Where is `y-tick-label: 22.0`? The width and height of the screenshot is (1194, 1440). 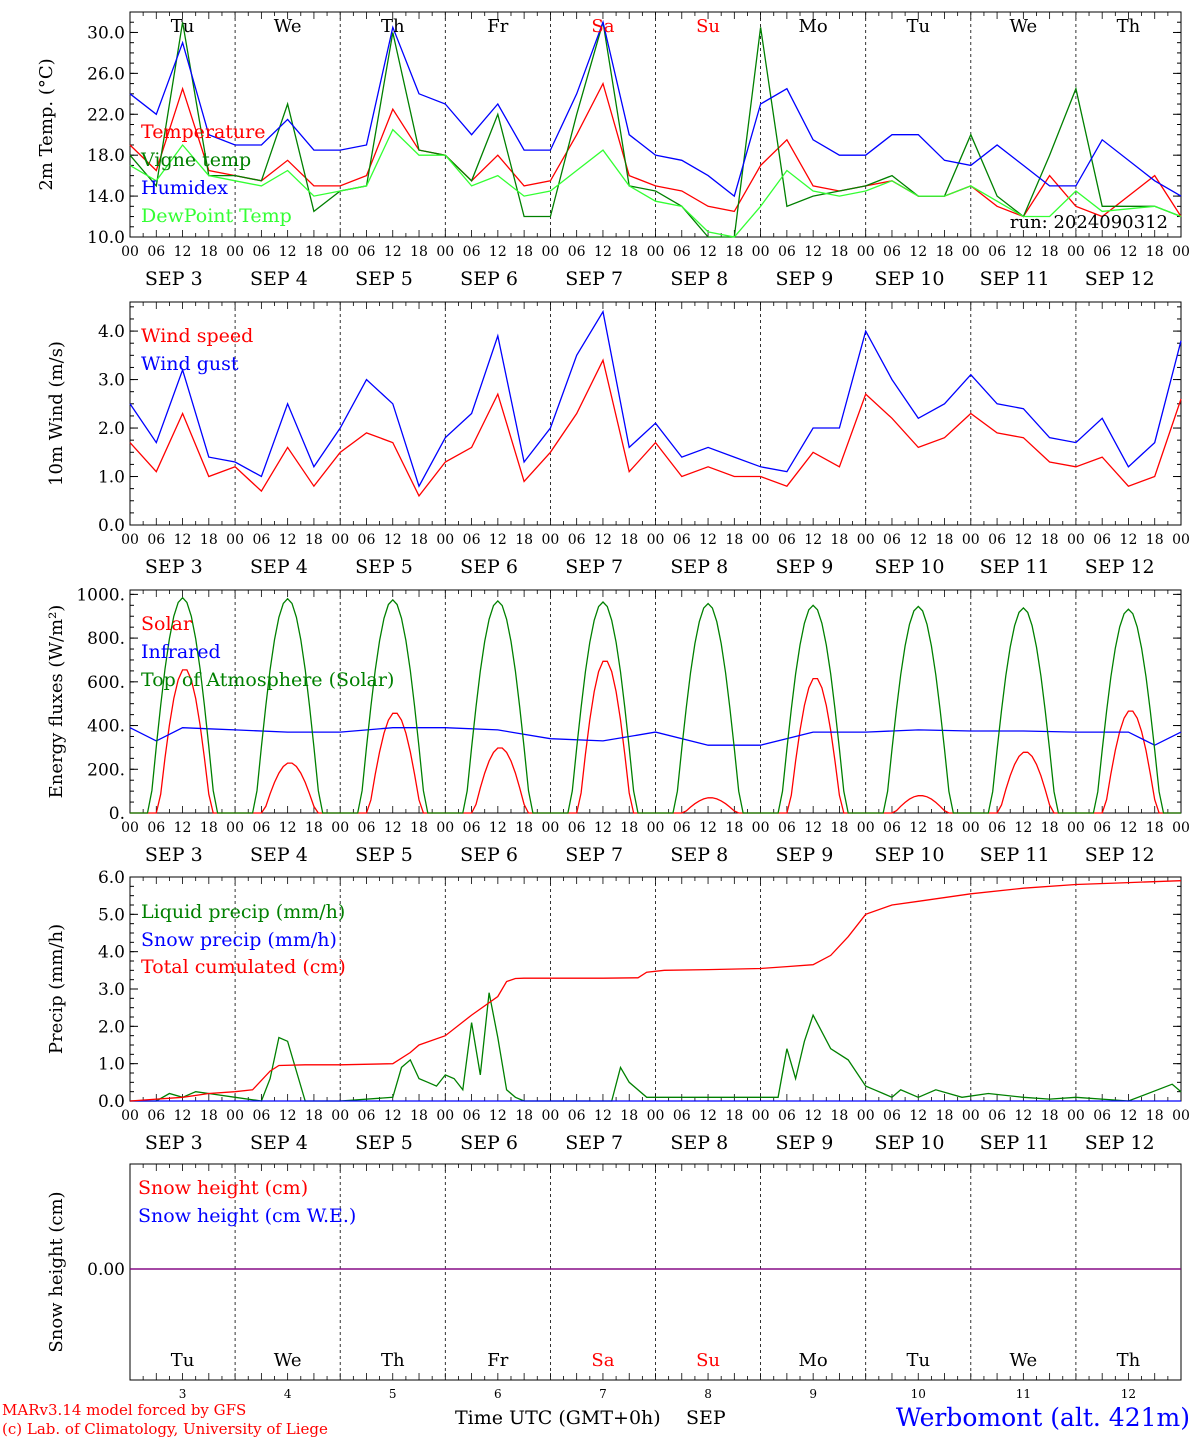
y-tick-label: 22.0 is located at coordinates (106, 115).